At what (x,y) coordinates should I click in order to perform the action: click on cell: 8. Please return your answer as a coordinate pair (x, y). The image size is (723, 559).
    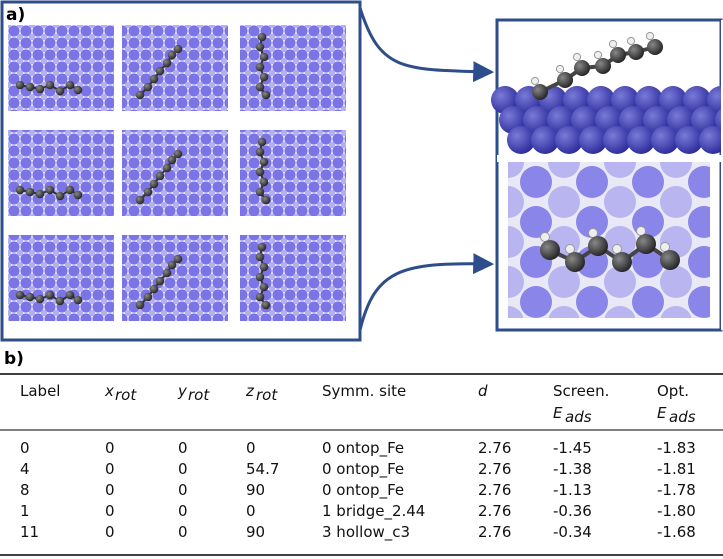
    Looking at the image, I should click on (25, 490).